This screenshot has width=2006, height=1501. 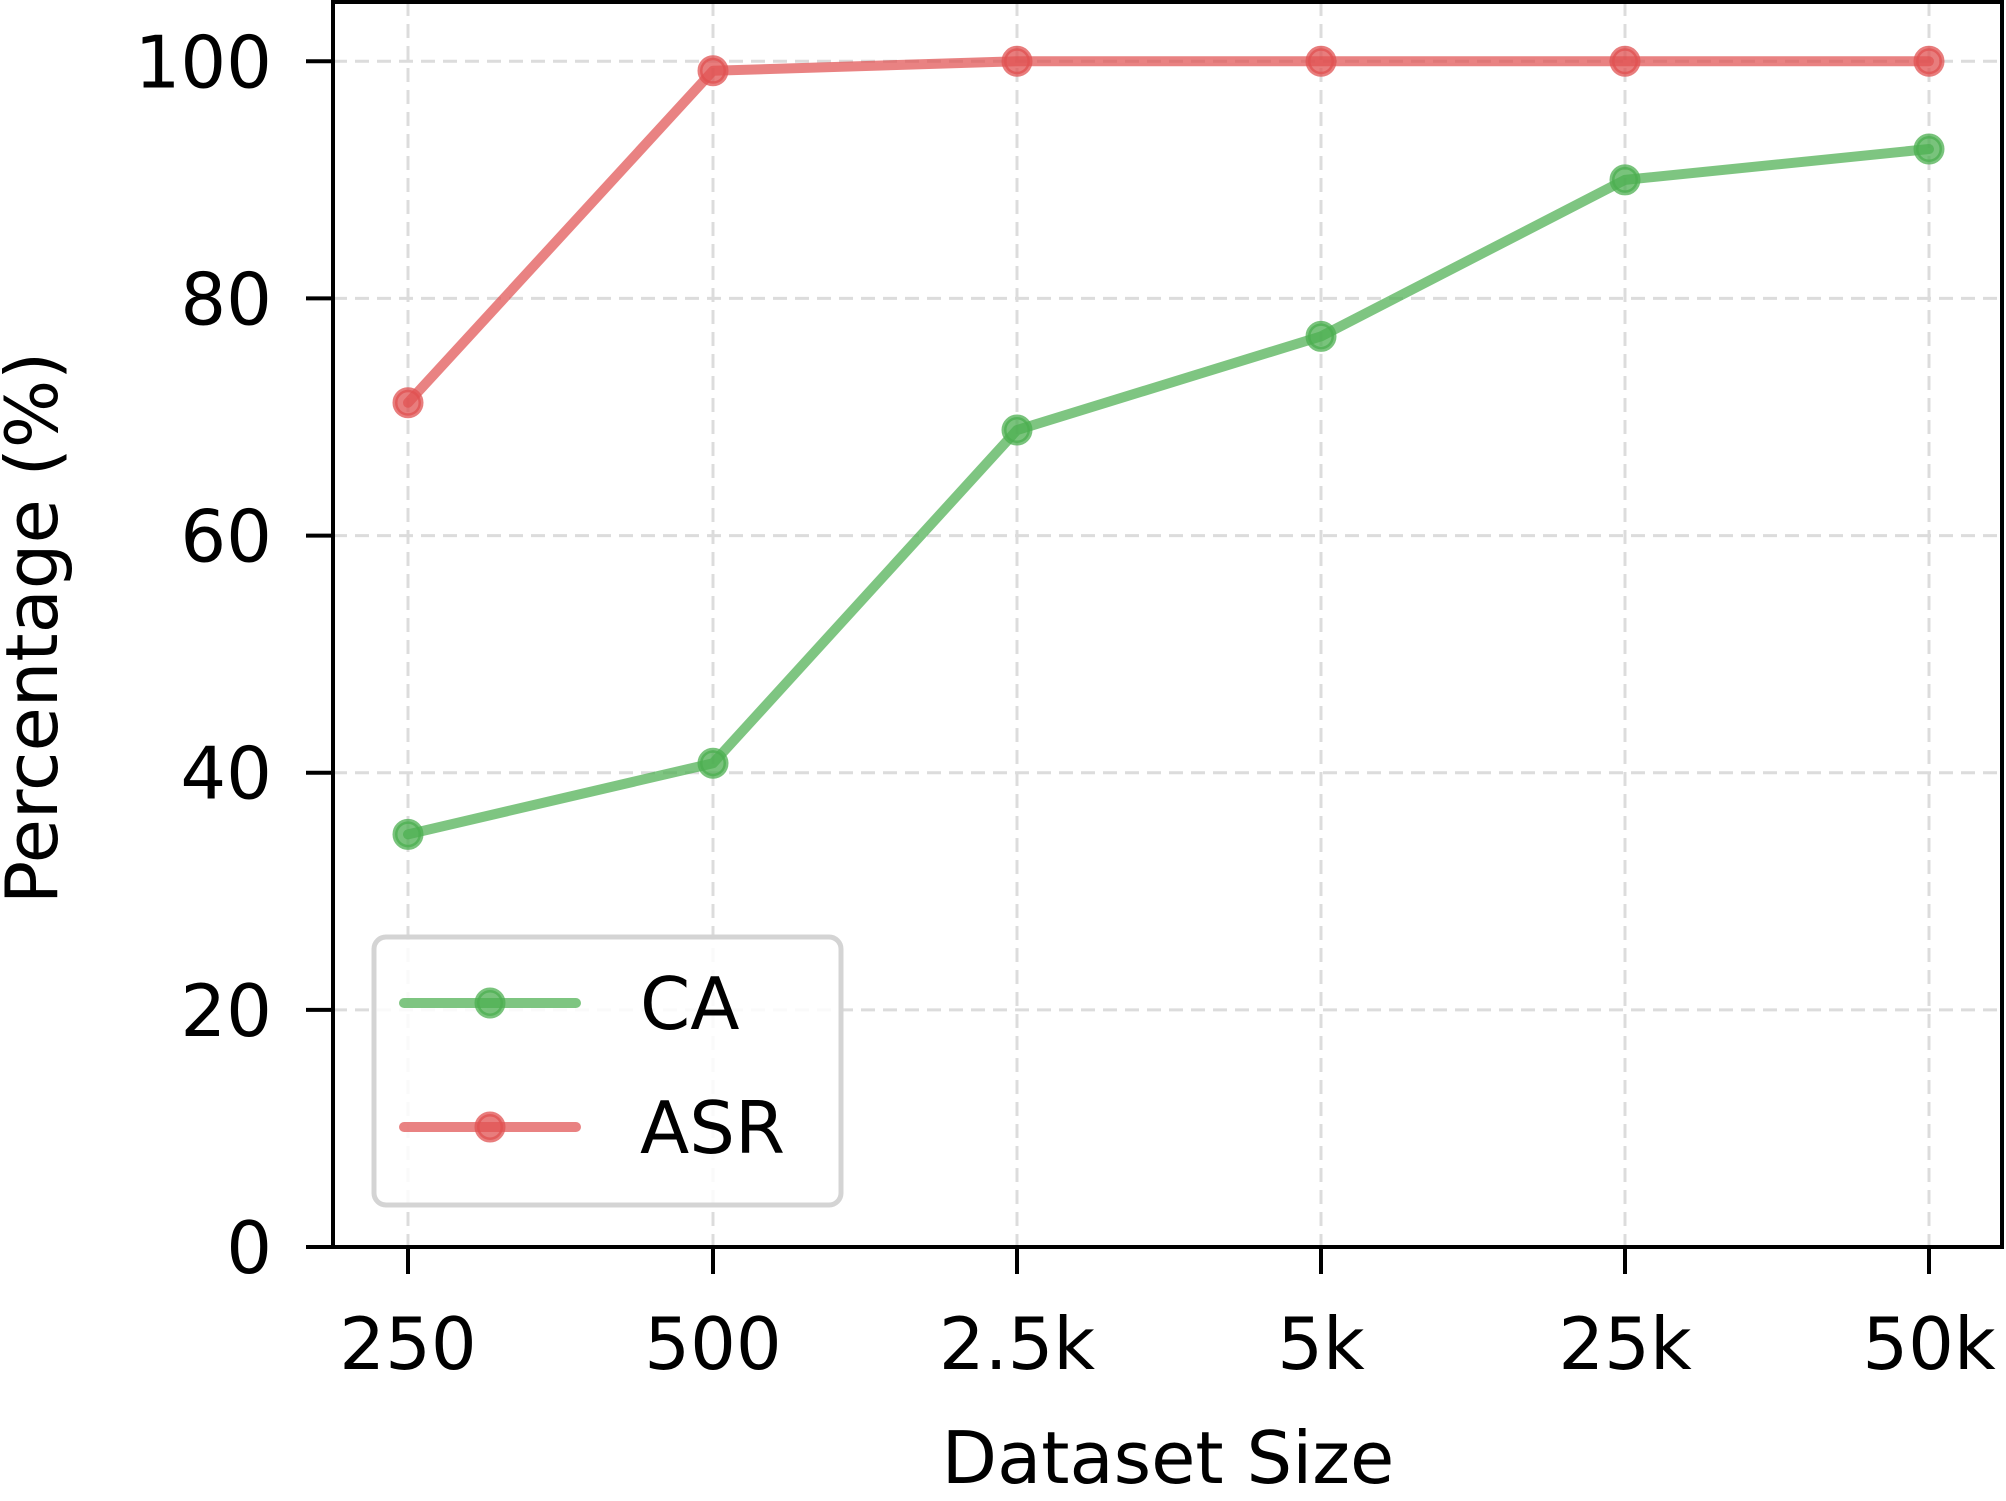 What do you see at coordinates (203, 62) in the screenshot?
I see `y-tick-label: 100` at bounding box center [203, 62].